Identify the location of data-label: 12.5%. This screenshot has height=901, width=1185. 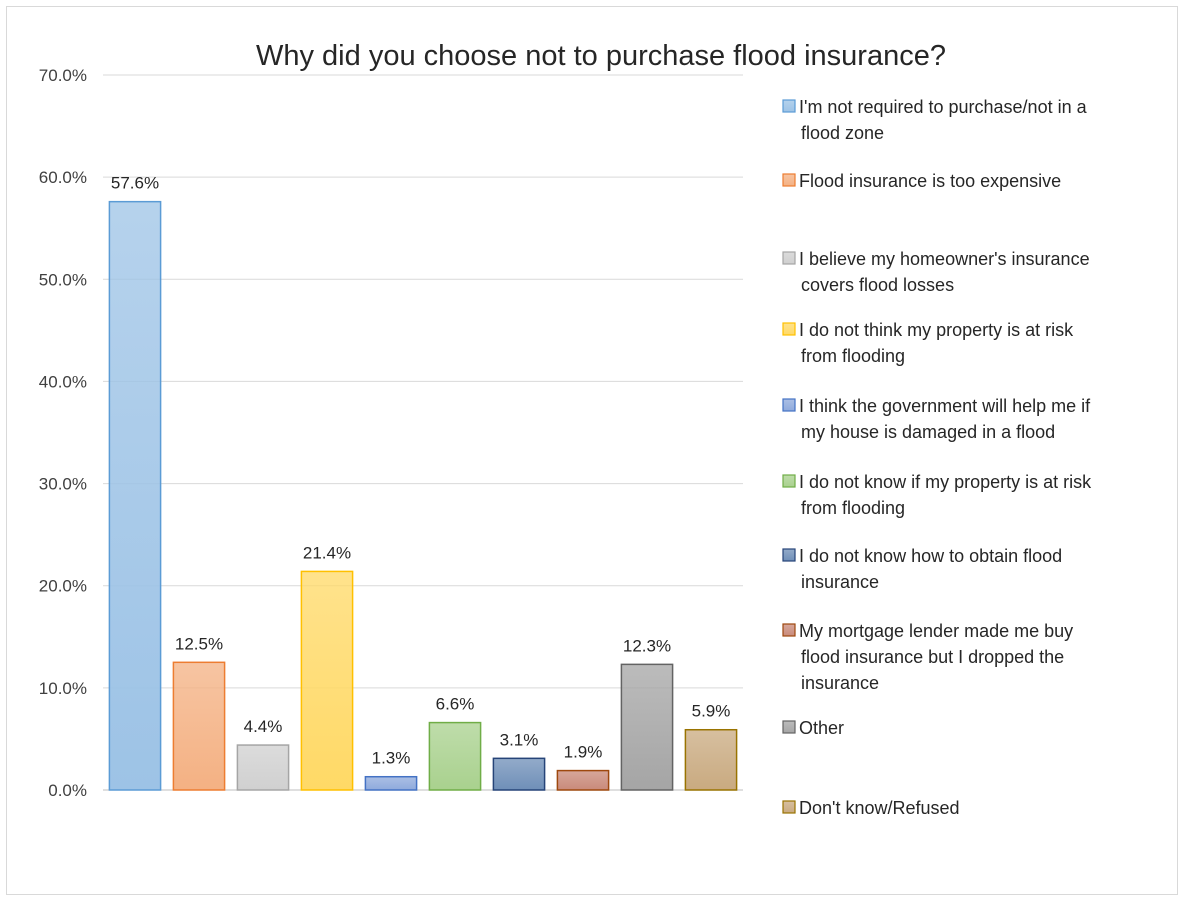
(199, 643).